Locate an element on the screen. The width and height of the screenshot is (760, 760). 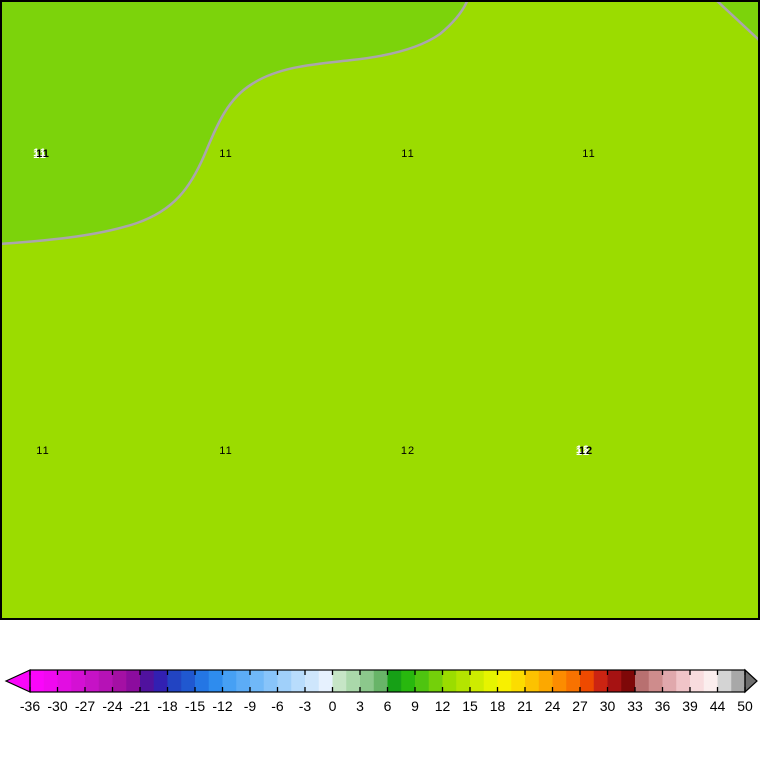
colorbar-tick-label: -24 is located at coordinates (112, 706).